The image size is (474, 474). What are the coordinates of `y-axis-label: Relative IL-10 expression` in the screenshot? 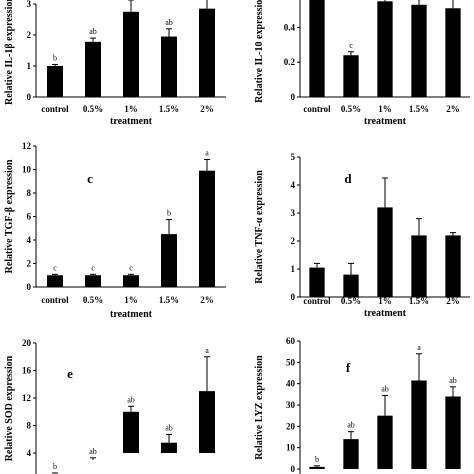 It's located at (259, 51).